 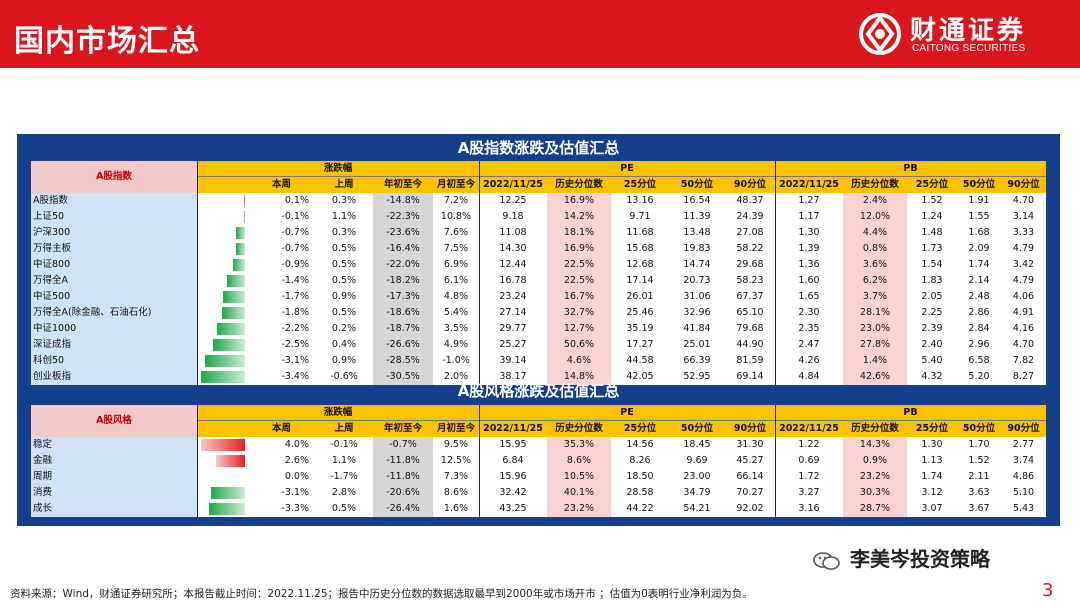 I want to click on table-cell: 5.4%, so click(x=456, y=312).